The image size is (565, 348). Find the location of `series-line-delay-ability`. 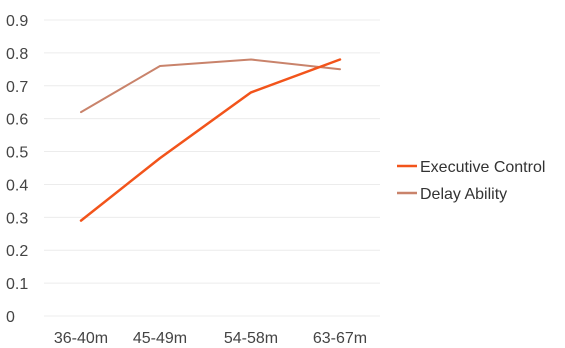

series-line-delay-ability is located at coordinates (210, 86).